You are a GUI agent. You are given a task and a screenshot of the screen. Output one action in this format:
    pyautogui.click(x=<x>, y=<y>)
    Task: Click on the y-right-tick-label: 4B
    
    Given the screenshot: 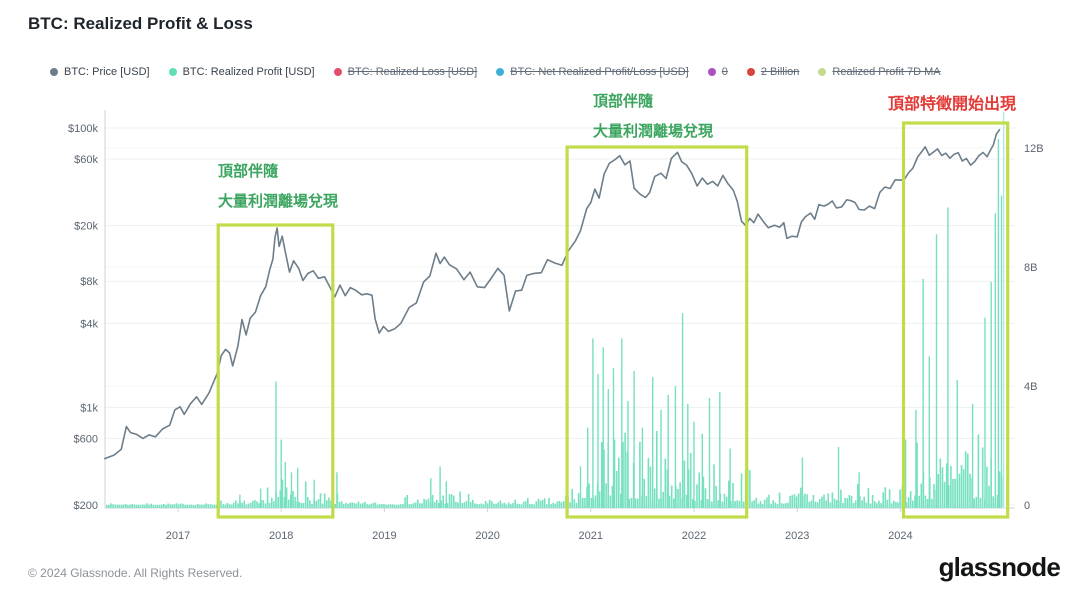 What is the action you would take?
    pyautogui.click(x=1030, y=387)
    